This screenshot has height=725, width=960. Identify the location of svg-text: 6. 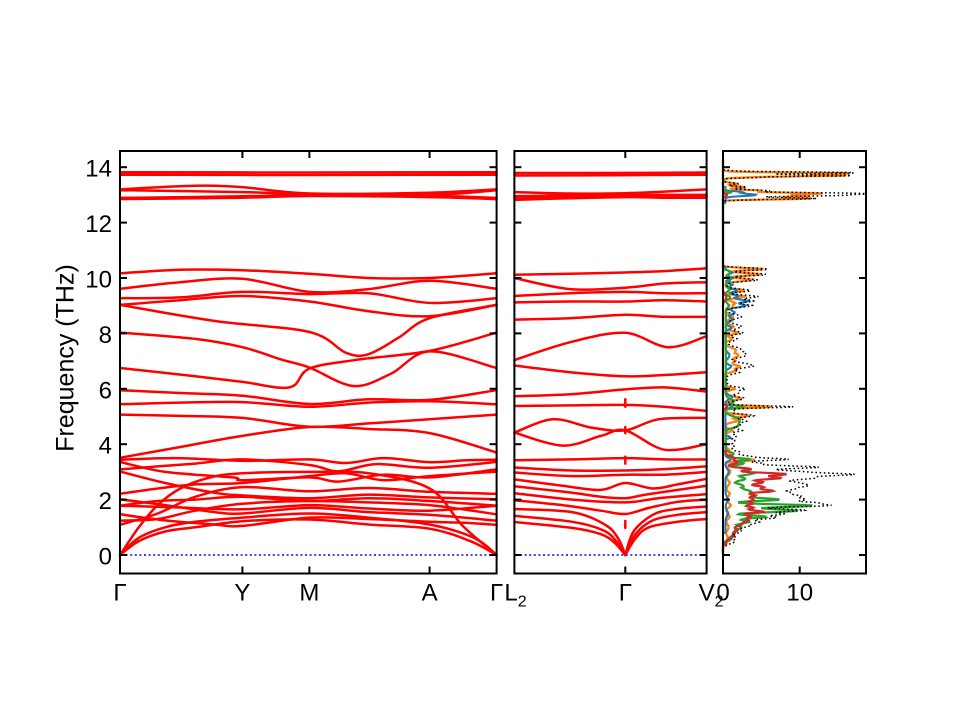
(105, 390).